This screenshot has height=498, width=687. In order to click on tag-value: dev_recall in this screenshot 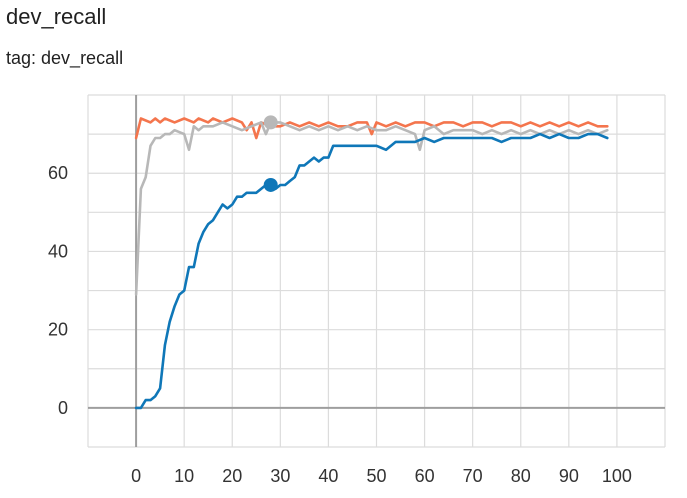, I will do `click(82, 58)`.